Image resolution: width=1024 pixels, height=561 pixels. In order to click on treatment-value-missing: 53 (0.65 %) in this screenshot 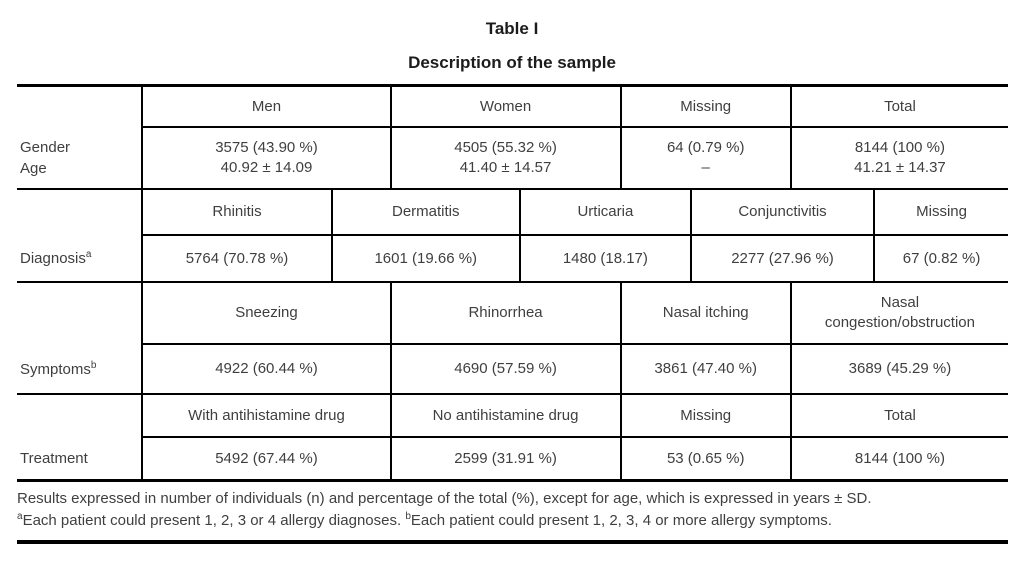, I will do `click(704, 458)`.